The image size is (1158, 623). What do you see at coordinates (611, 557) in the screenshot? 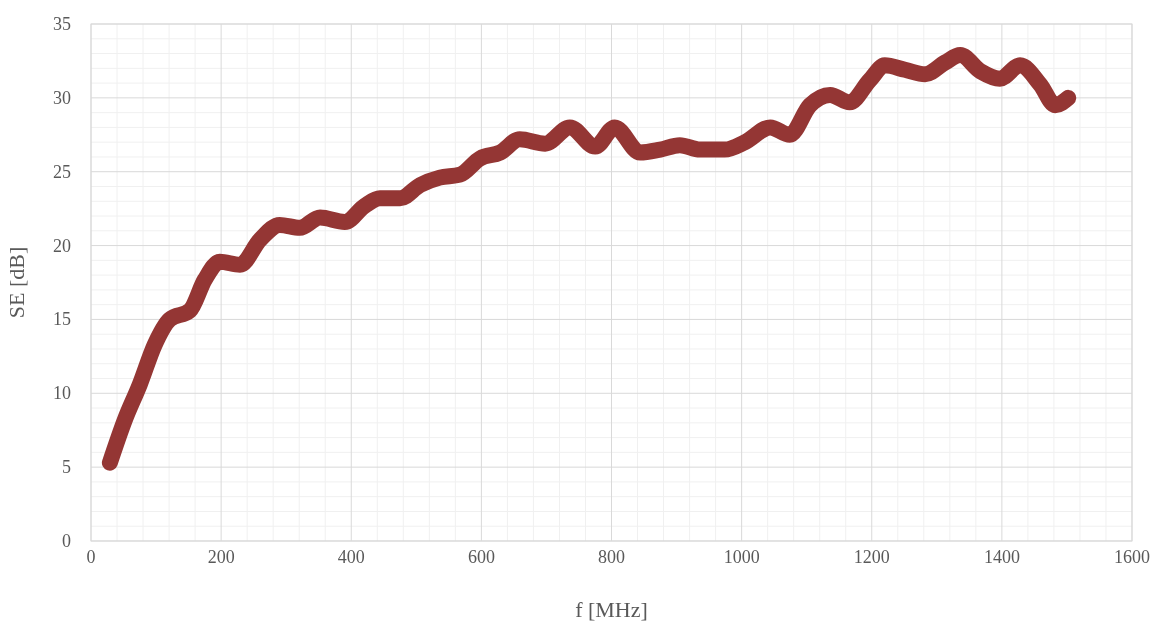
I see `x-tick-label: 800` at bounding box center [611, 557].